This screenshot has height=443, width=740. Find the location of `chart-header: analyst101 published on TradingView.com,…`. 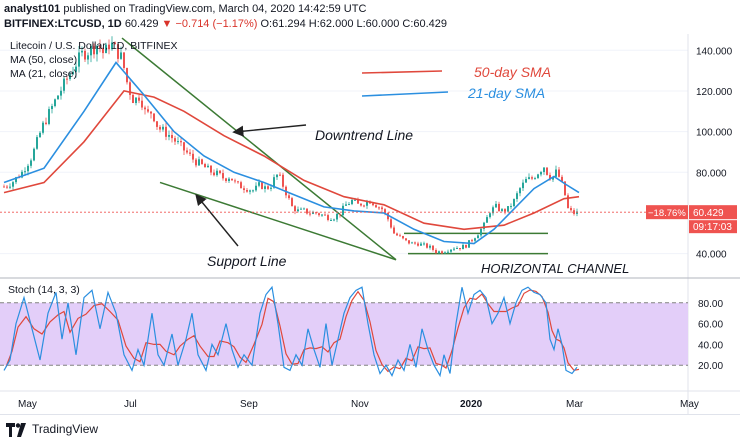

chart-header: analyst101 published on TradingView.com,… is located at coordinates (370, 17).